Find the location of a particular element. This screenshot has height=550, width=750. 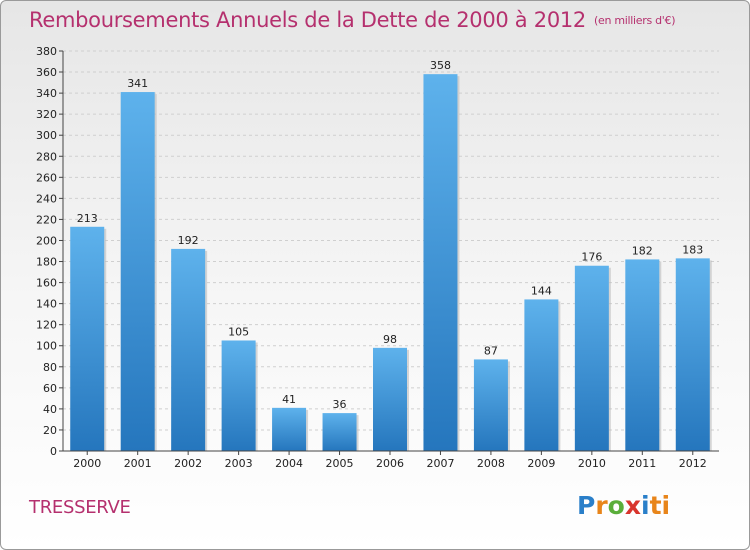

x-tick-label: 2003 is located at coordinates (239, 463).